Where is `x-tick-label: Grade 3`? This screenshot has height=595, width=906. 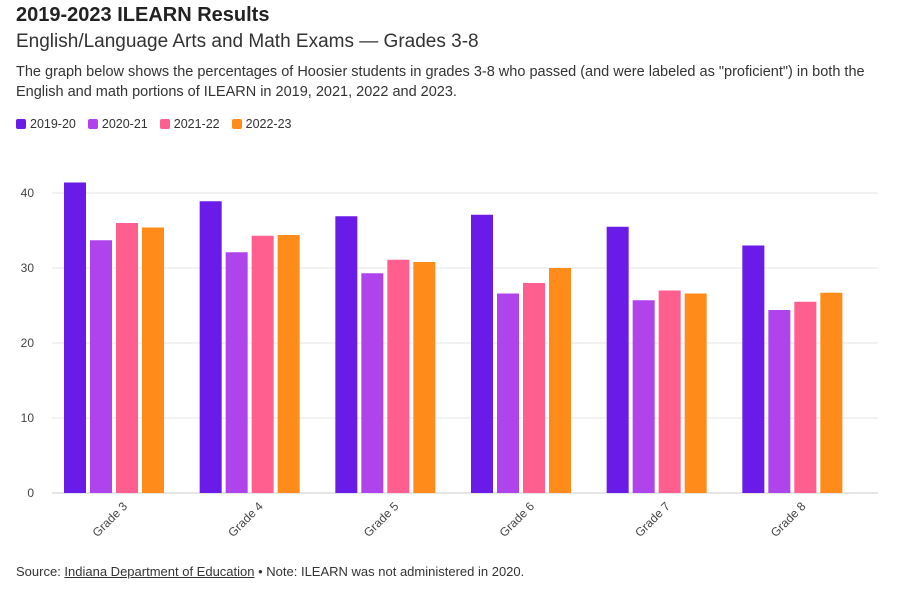 x-tick-label: Grade 3 is located at coordinates (110, 519).